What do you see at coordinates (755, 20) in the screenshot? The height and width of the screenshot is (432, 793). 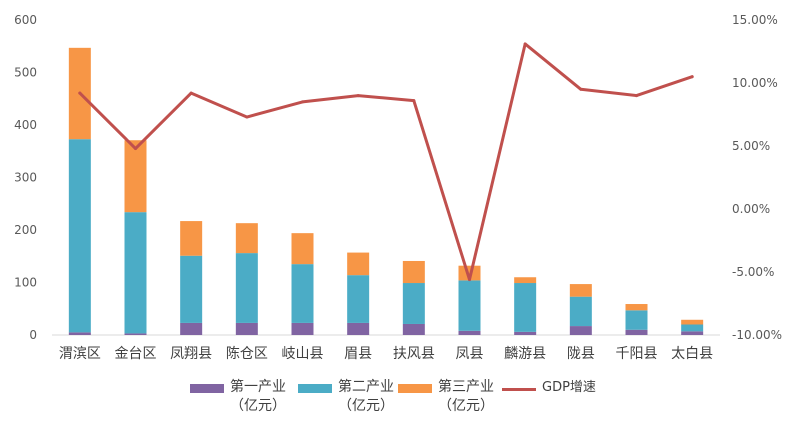 I see `right-tick-label: 15.00%` at bounding box center [755, 20].